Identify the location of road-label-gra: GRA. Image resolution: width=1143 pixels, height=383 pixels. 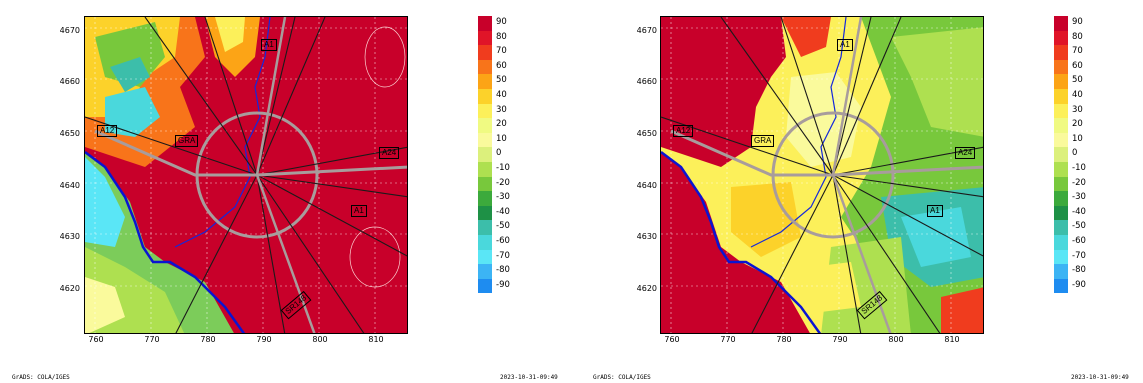
(763, 141).